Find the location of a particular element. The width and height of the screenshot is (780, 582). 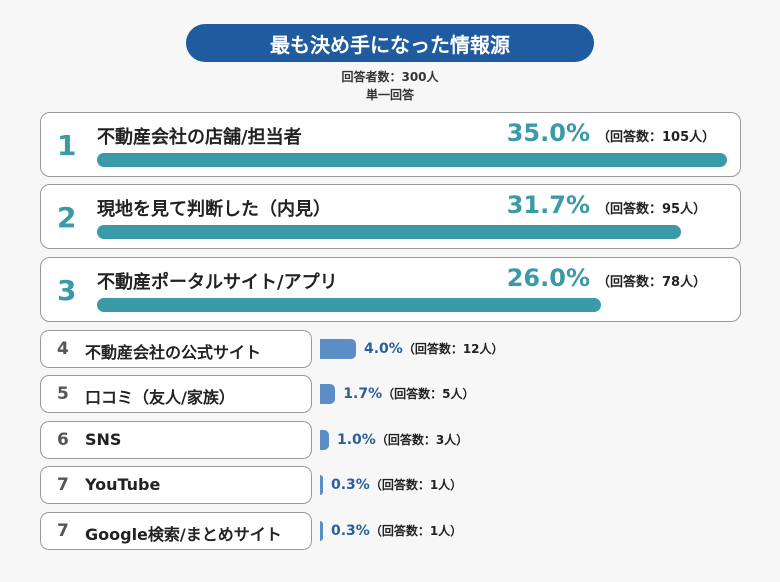

value-label: 1.7%（回答数：5人） is located at coordinates (408, 393).